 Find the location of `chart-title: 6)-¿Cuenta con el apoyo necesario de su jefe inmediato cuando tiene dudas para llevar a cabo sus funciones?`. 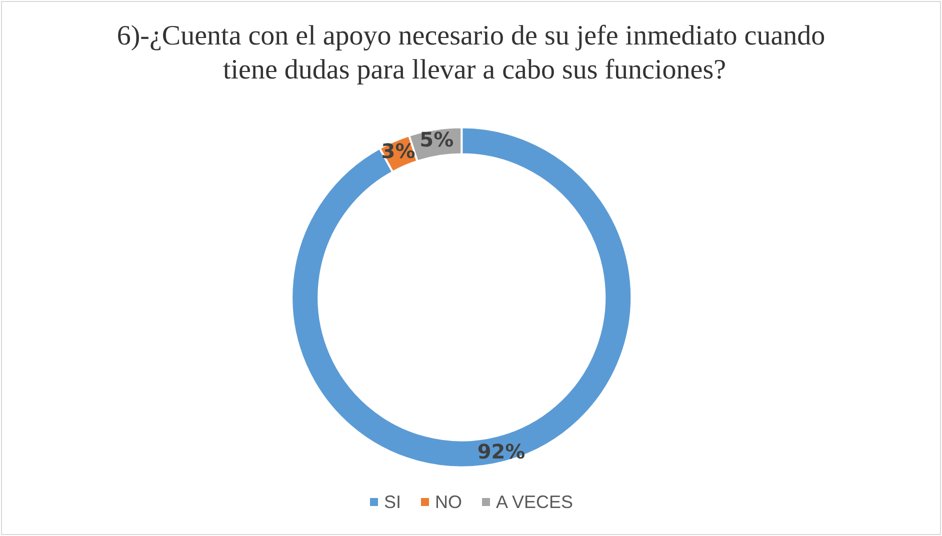

chart-title: 6)-¿Cuenta con el apoyo necesario de su jefe inmediato cuando tiene dudas para llevar a cabo sus funciones? is located at coordinates (471, 53).